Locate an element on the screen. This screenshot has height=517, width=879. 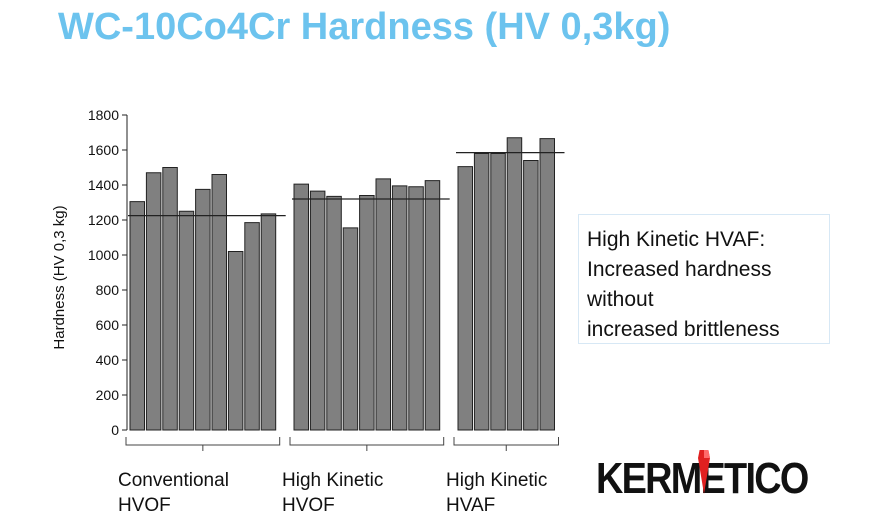
annotation-line: Increased hardness is located at coordinates (679, 269).